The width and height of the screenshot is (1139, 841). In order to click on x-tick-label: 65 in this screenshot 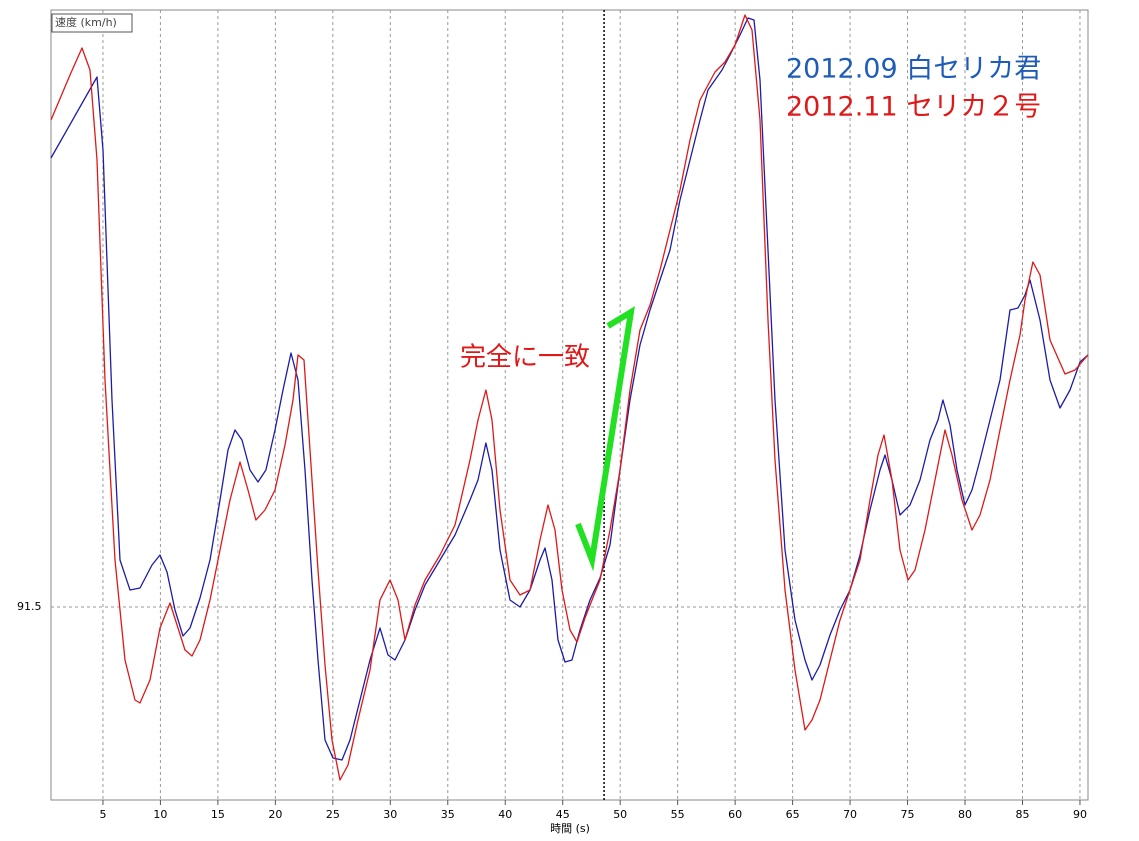, I will do `click(793, 814)`.